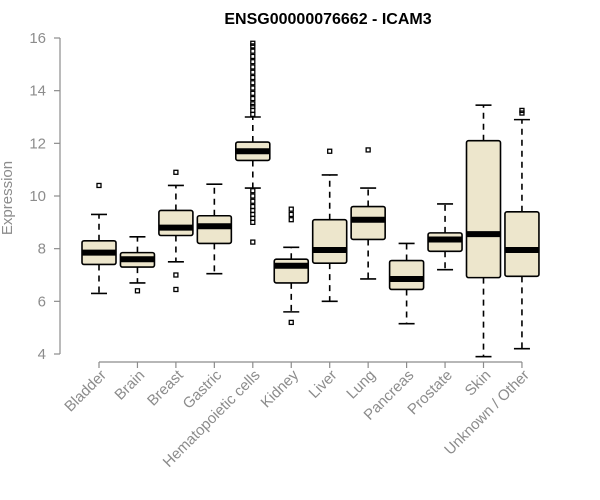 This screenshot has width=600, height=500. I want to click on box-liver, so click(329, 225).